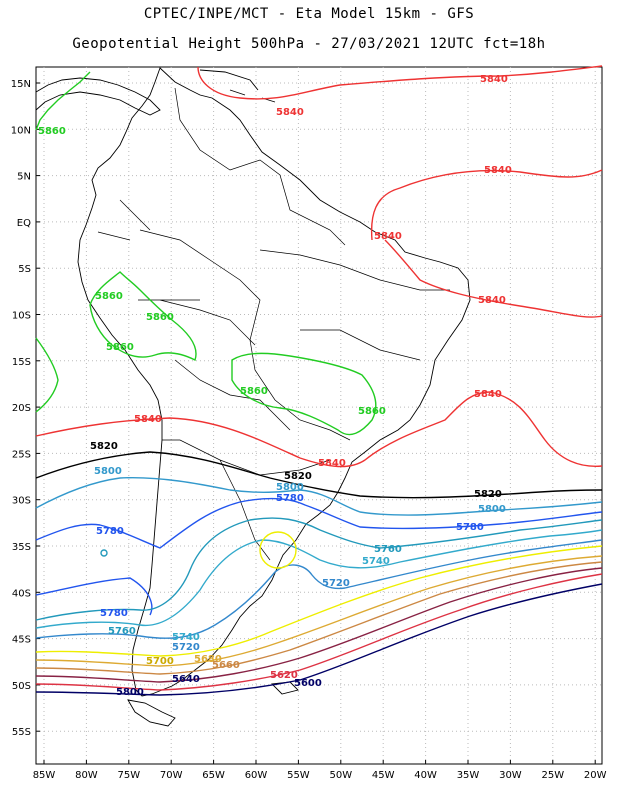 The image size is (618, 800). Describe the element at coordinates (309, 14) in the screenshot. I see `map-title: CPTEC/INPE/MCT - Eta Model 15km - GFS` at that location.